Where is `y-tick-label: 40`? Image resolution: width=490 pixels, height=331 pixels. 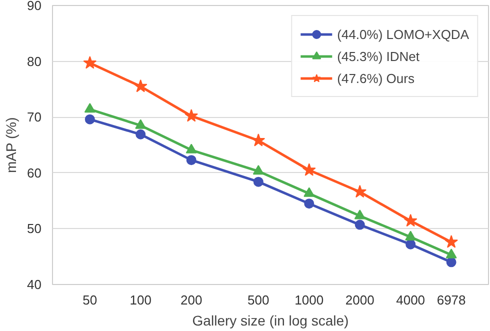 y-tick-label: 40 is located at coordinates (34, 284).